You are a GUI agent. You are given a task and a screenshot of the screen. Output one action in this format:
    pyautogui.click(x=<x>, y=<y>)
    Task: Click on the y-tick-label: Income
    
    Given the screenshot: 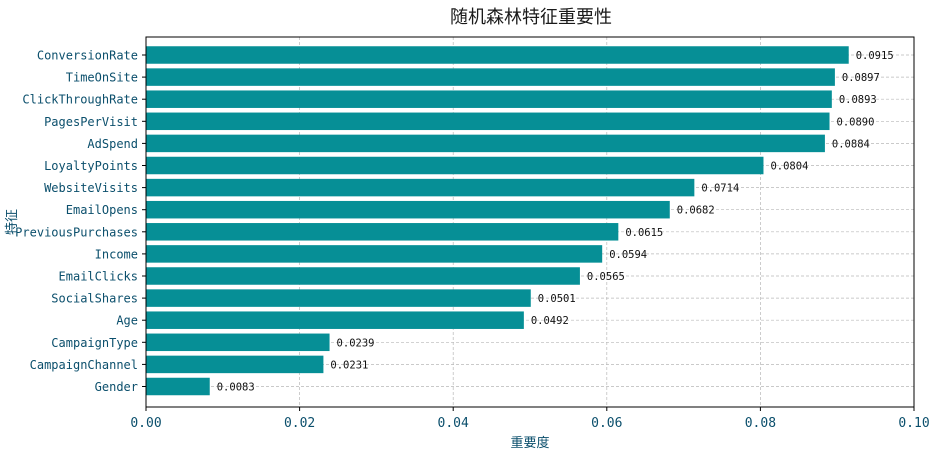 What is the action you would take?
    pyautogui.click(x=116, y=254)
    